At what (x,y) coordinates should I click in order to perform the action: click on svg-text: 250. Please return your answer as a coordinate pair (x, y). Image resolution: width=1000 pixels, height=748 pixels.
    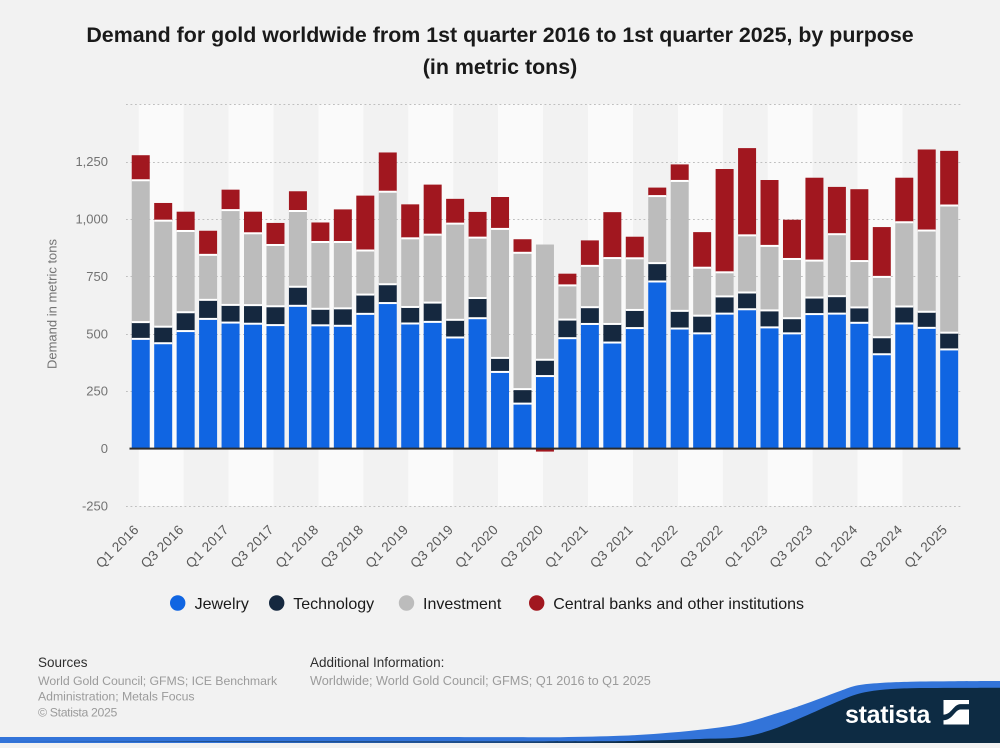
    Looking at the image, I should click on (97, 391).